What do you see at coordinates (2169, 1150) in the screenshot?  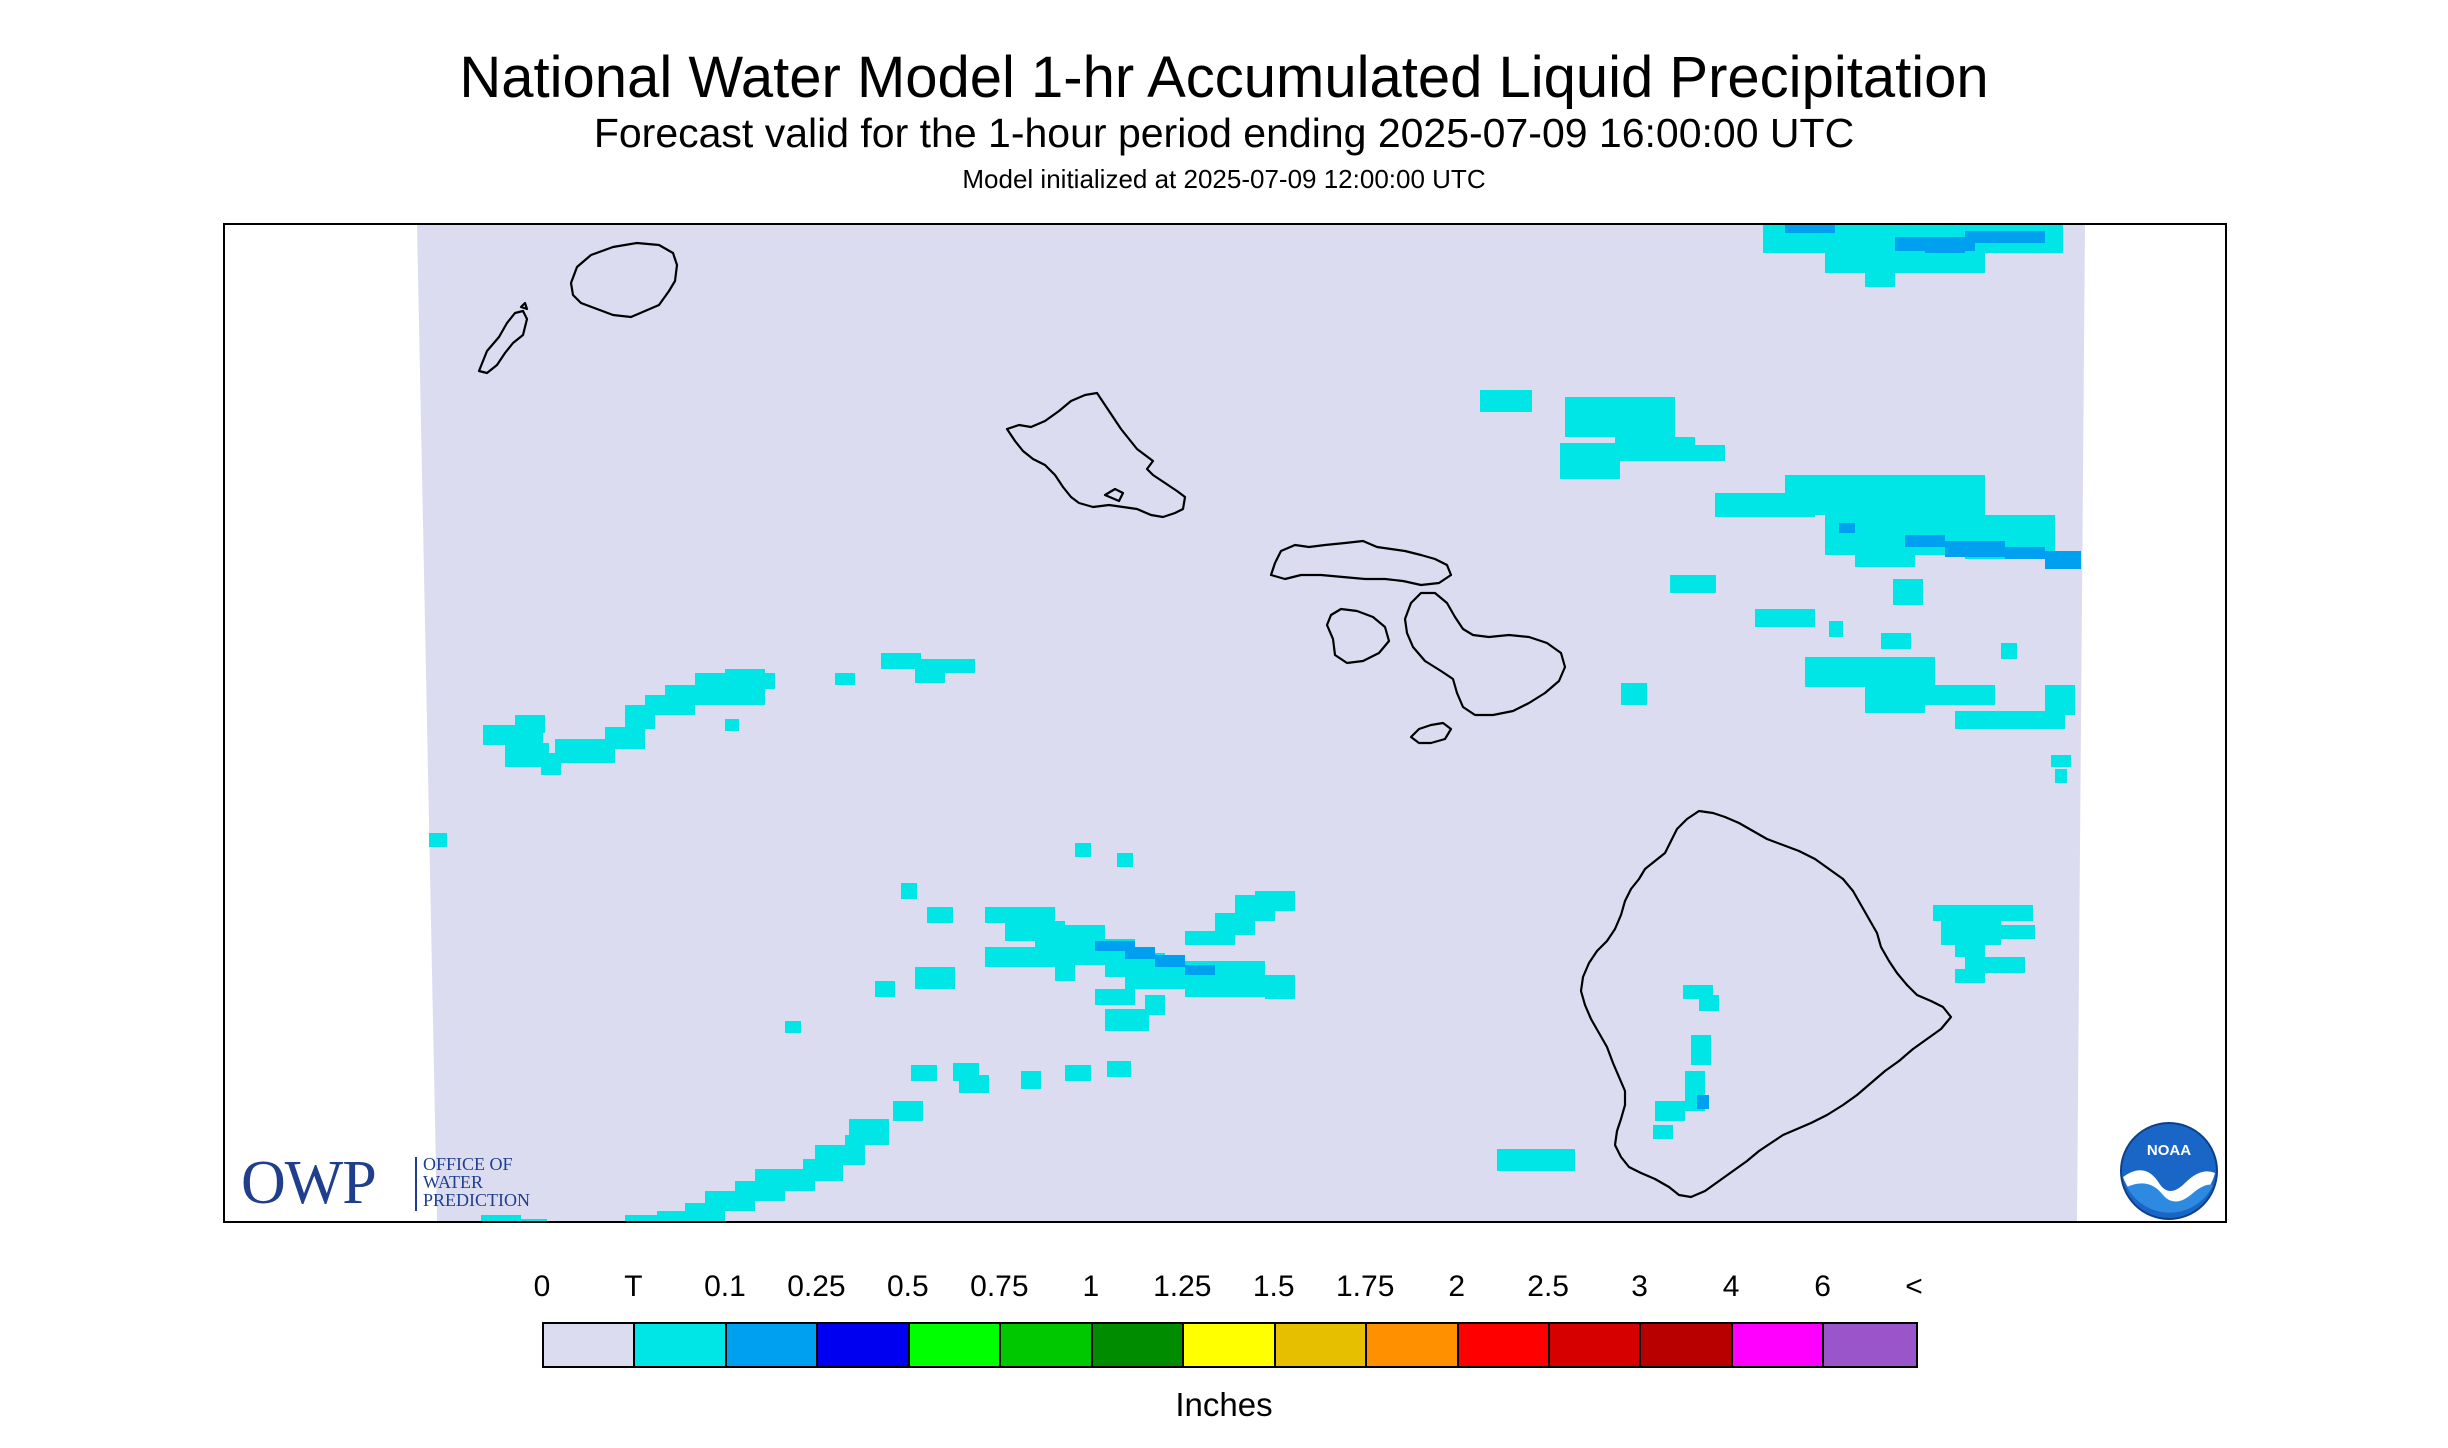 I see `noaa-logo-text: NOAA` at bounding box center [2169, 1150].